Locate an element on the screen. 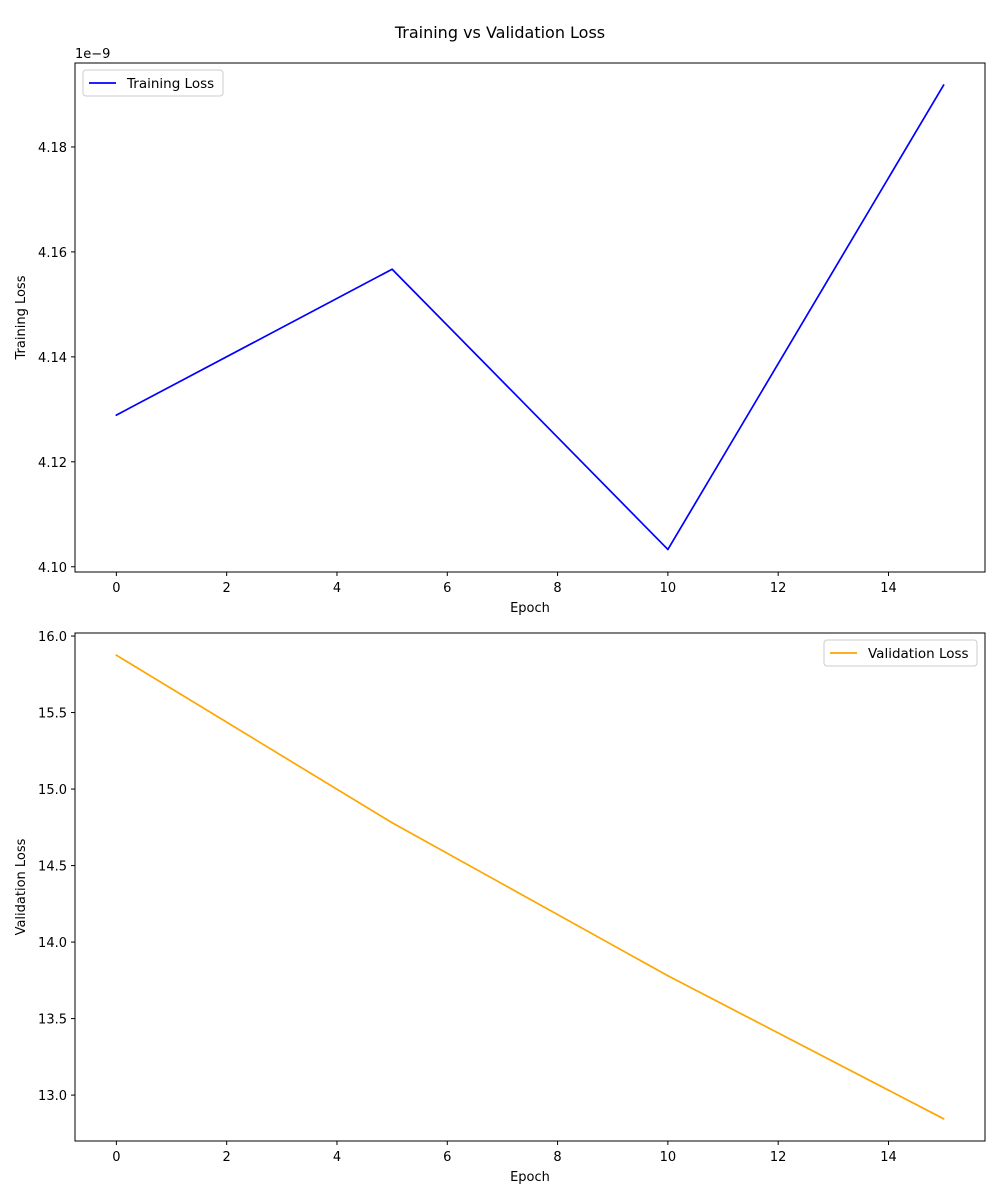 The width and height of the screenshot is (1000, 1200). y-tick-label: 4.18 is located at coordinates (52, 148).